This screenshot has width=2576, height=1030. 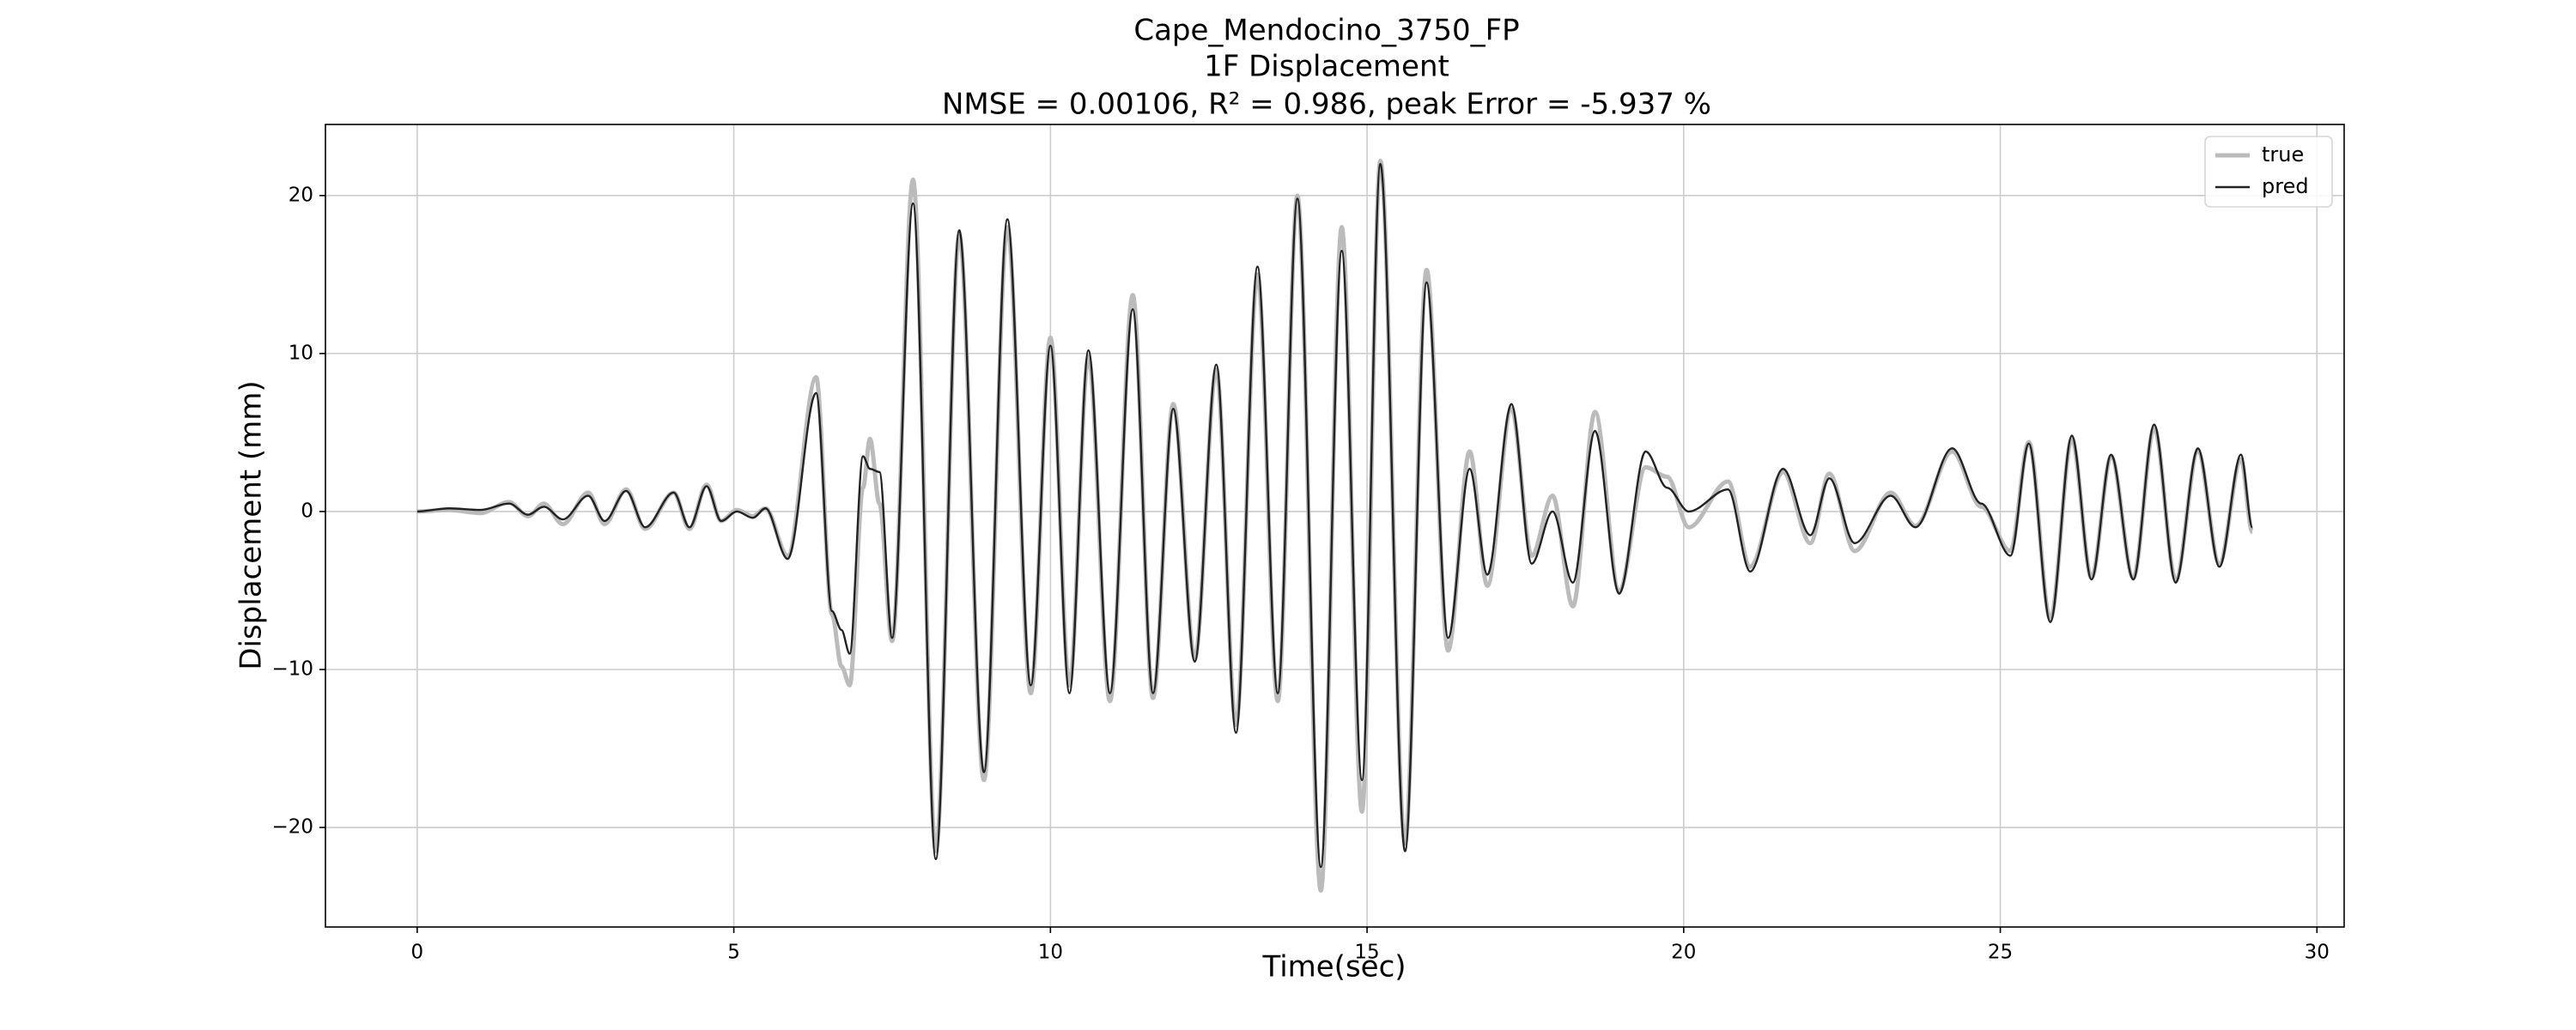 I want to click on x-tick-label: 0, so click(x=418, y=953).